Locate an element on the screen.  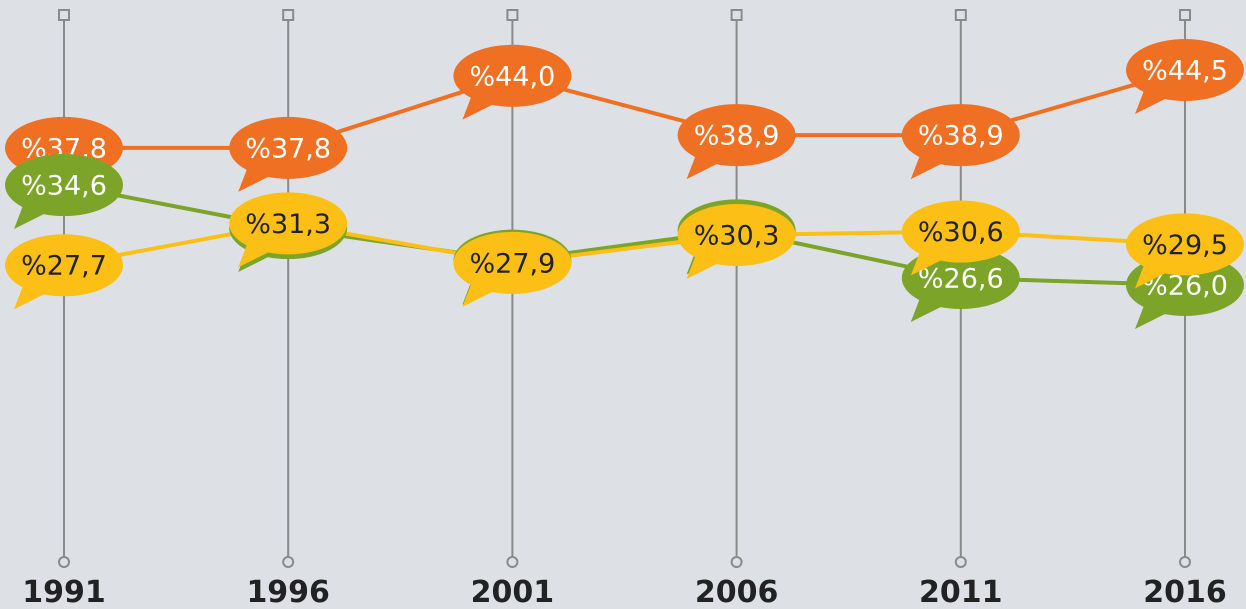
x-tick-label: 2011 is located at coordinates (961, 592).